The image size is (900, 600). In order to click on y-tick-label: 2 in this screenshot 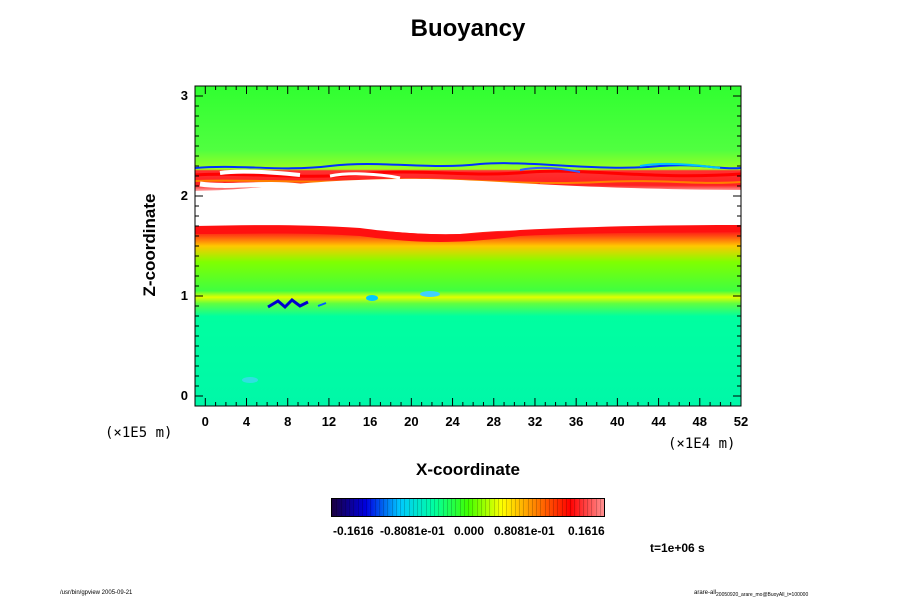, I will do `click(184, 195)`.